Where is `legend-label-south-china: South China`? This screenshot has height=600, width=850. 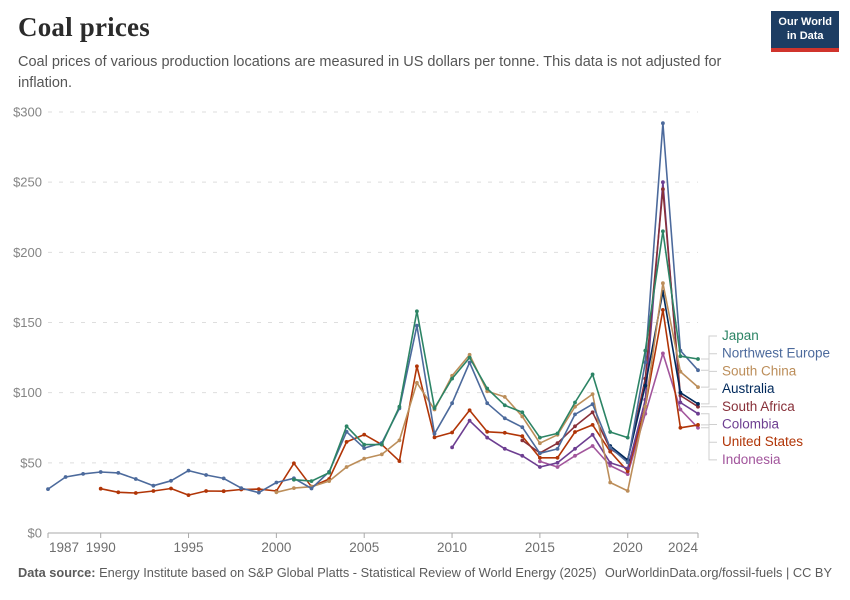
legend-label-south-china: South China is located at coordinates (759, 370).